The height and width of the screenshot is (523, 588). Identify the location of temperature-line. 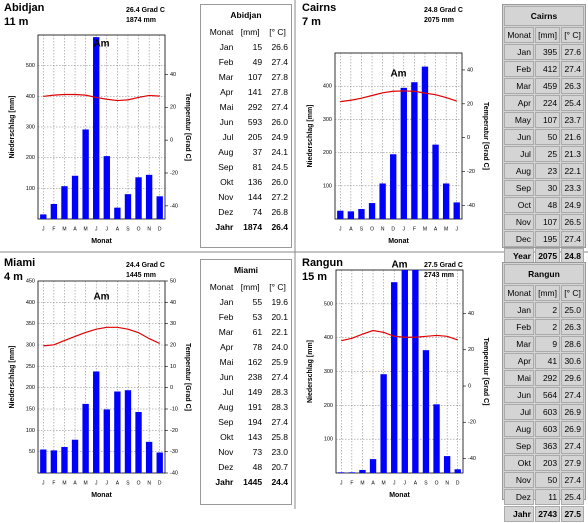
(101, 97).